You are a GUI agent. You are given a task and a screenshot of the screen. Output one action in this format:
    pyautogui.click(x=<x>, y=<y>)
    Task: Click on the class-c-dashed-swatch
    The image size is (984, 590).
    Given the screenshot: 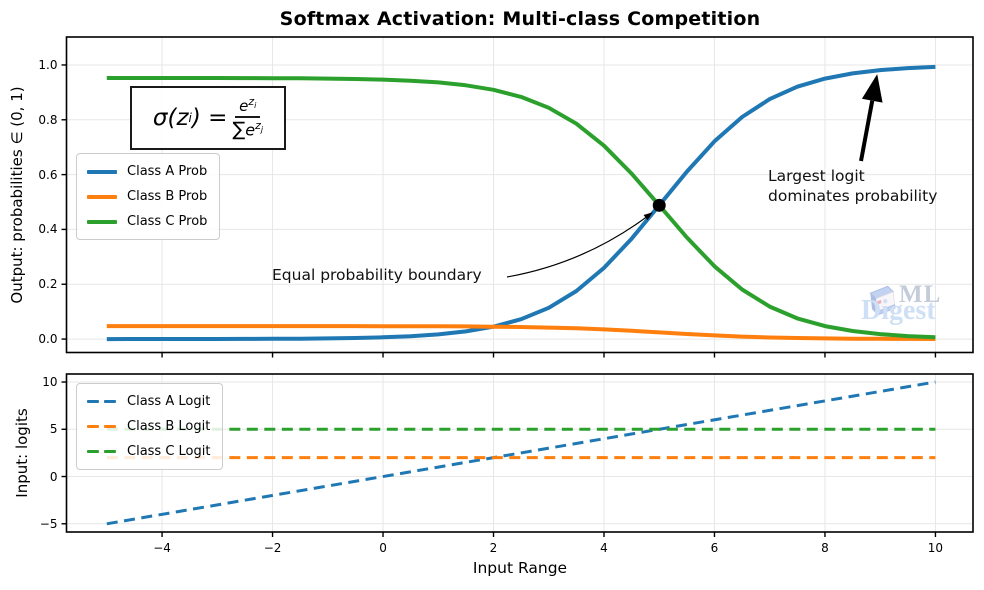 What is the action you would take?
    pyautogui.click(x=102, y=451)
    